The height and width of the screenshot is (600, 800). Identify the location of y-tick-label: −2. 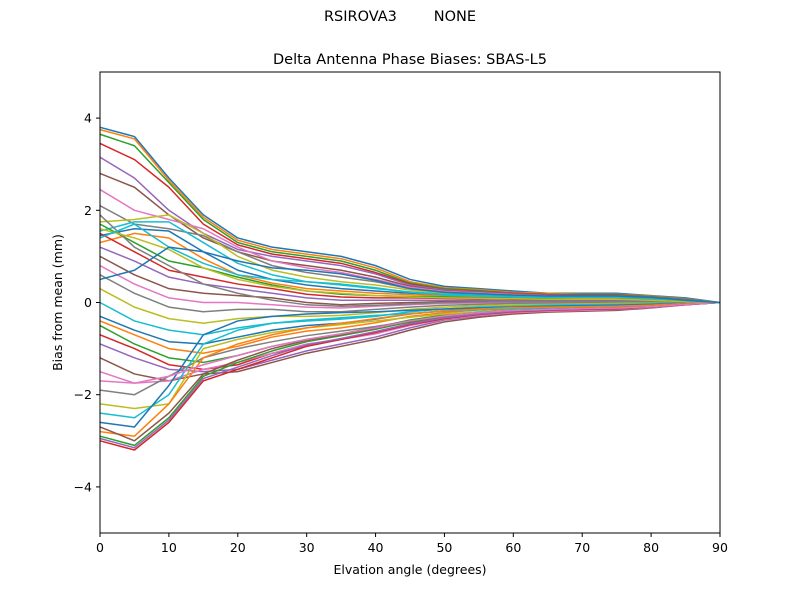
(83, 394).